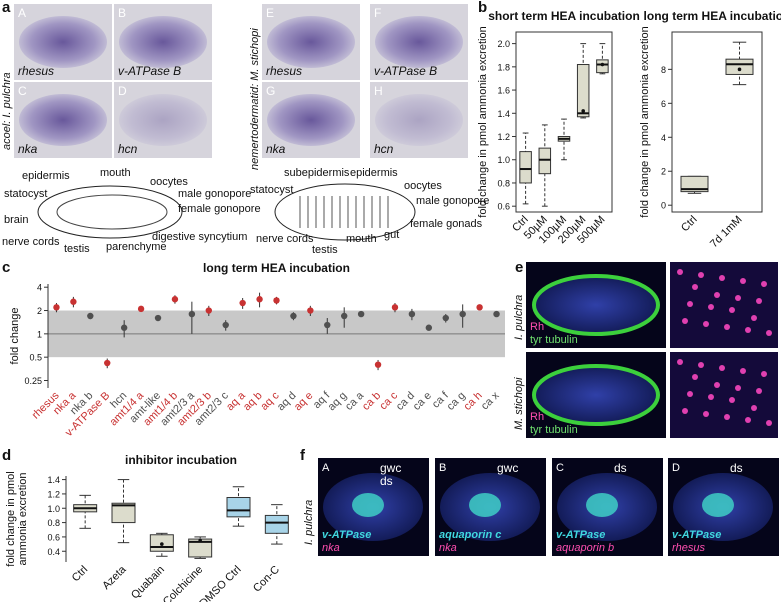  What do you see at coordinates (483, 121) in the screenshot?
I see `y-axis-label: fold change in pmol ammonia excretion` at bounding box center [483, 121].